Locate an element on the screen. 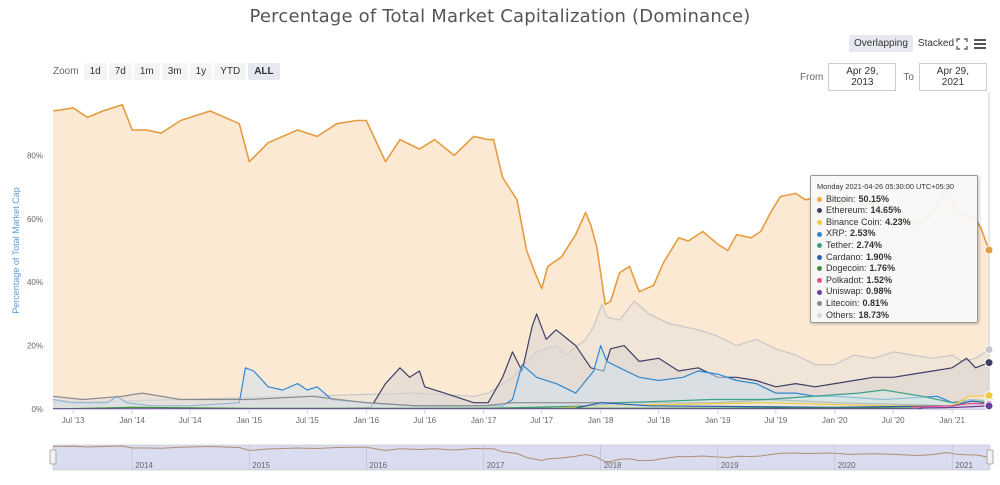  x-tick-label: Jan '19 is located at coordinates (718, 420).